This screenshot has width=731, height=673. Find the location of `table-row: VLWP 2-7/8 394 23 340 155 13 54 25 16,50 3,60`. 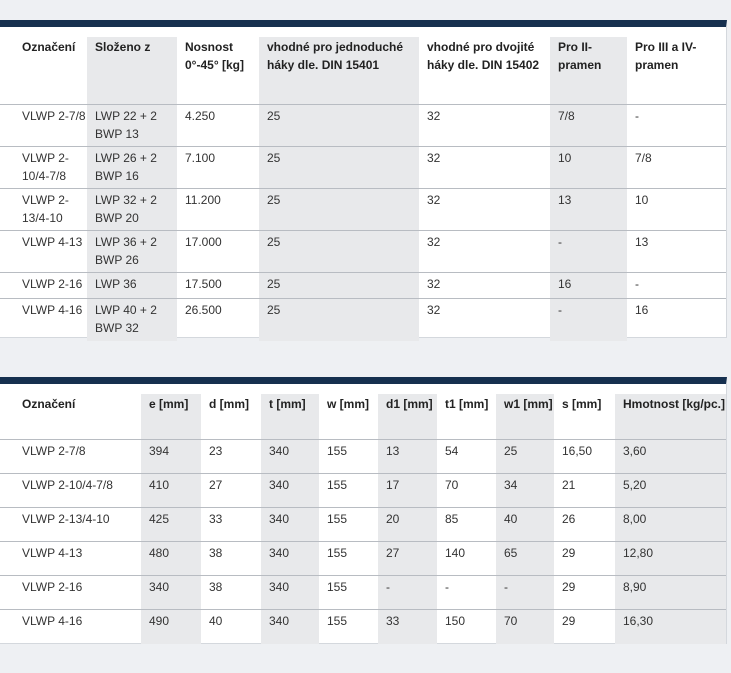

table-row: VLWP 2-7/8 394 23 340 155 13 54 25 16,50 3,60 is located at coordinates (363, 456).